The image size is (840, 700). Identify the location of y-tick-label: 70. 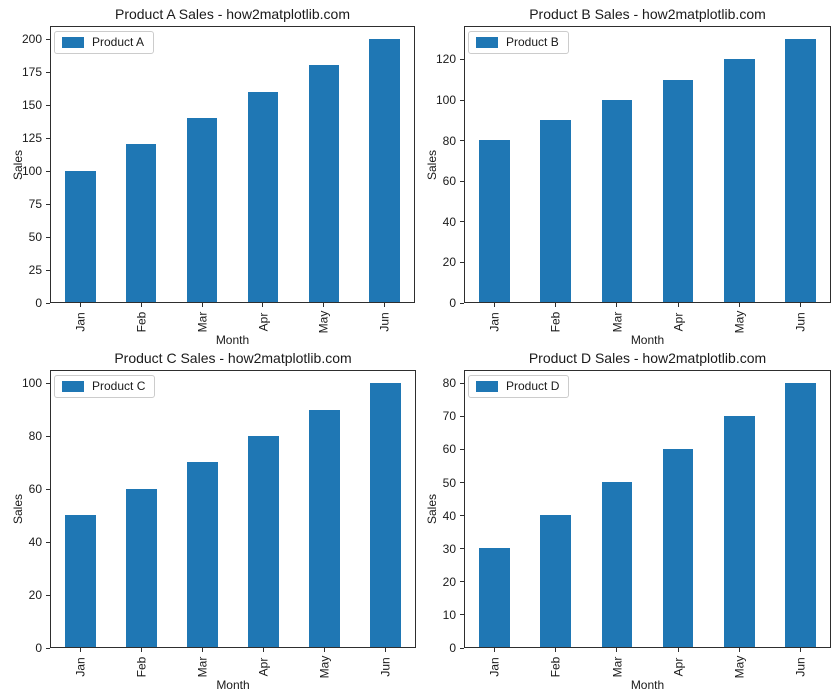
(449, 416).